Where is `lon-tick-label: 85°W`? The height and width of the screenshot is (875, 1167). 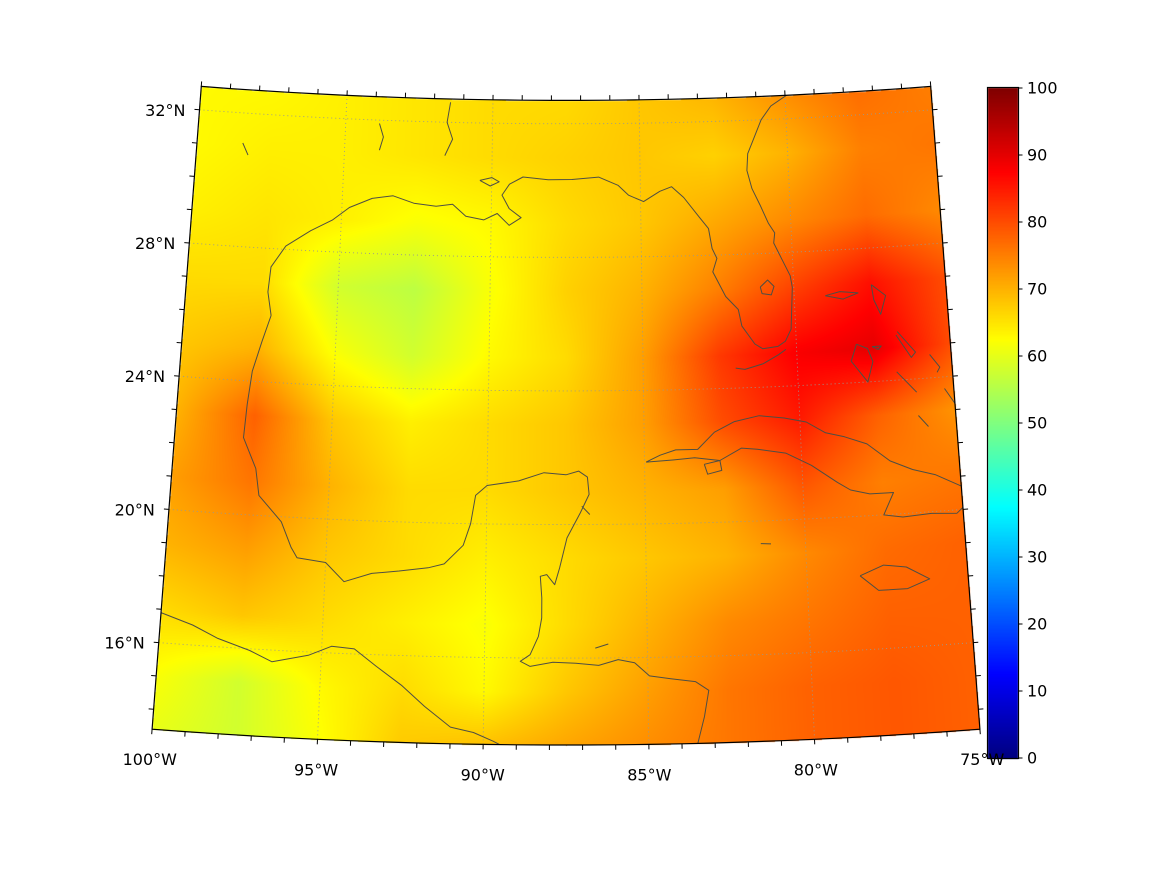 lon-tick-label: 85°W is located at coordinates (649, 774).